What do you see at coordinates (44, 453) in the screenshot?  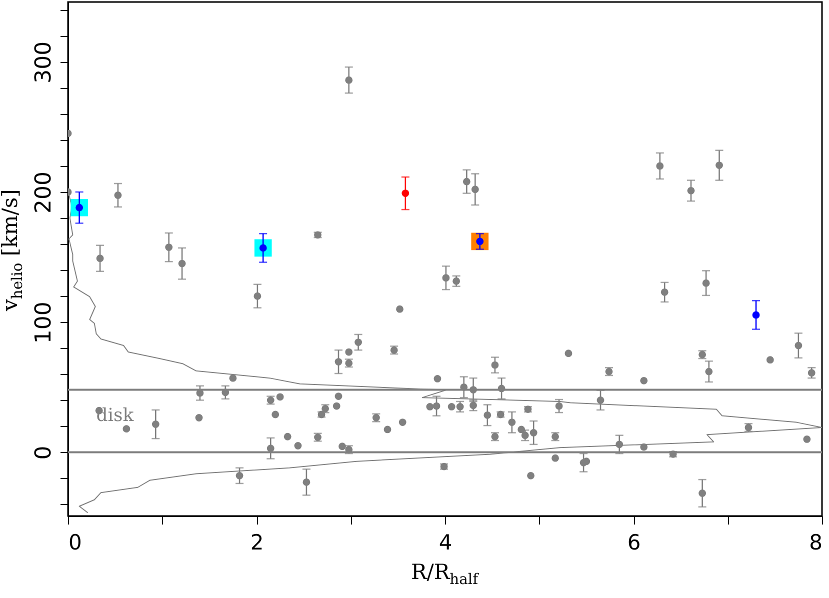 I see `y-tick-label: 0` at bounding box center [44, 453].